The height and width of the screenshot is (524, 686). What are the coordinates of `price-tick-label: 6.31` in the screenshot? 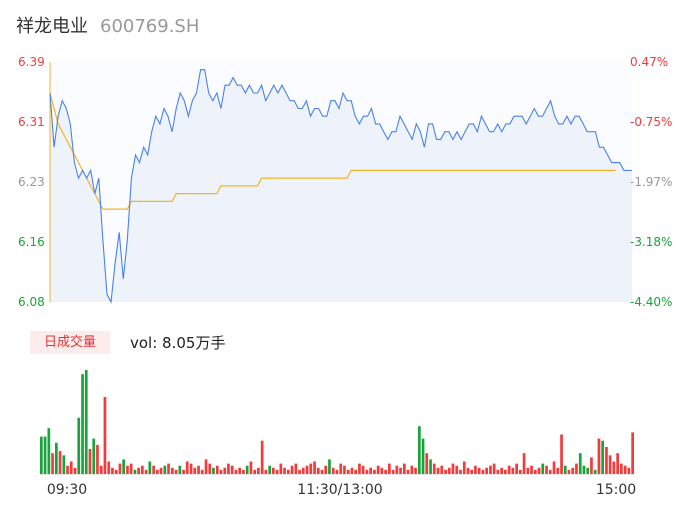 It's located at (31, 122).